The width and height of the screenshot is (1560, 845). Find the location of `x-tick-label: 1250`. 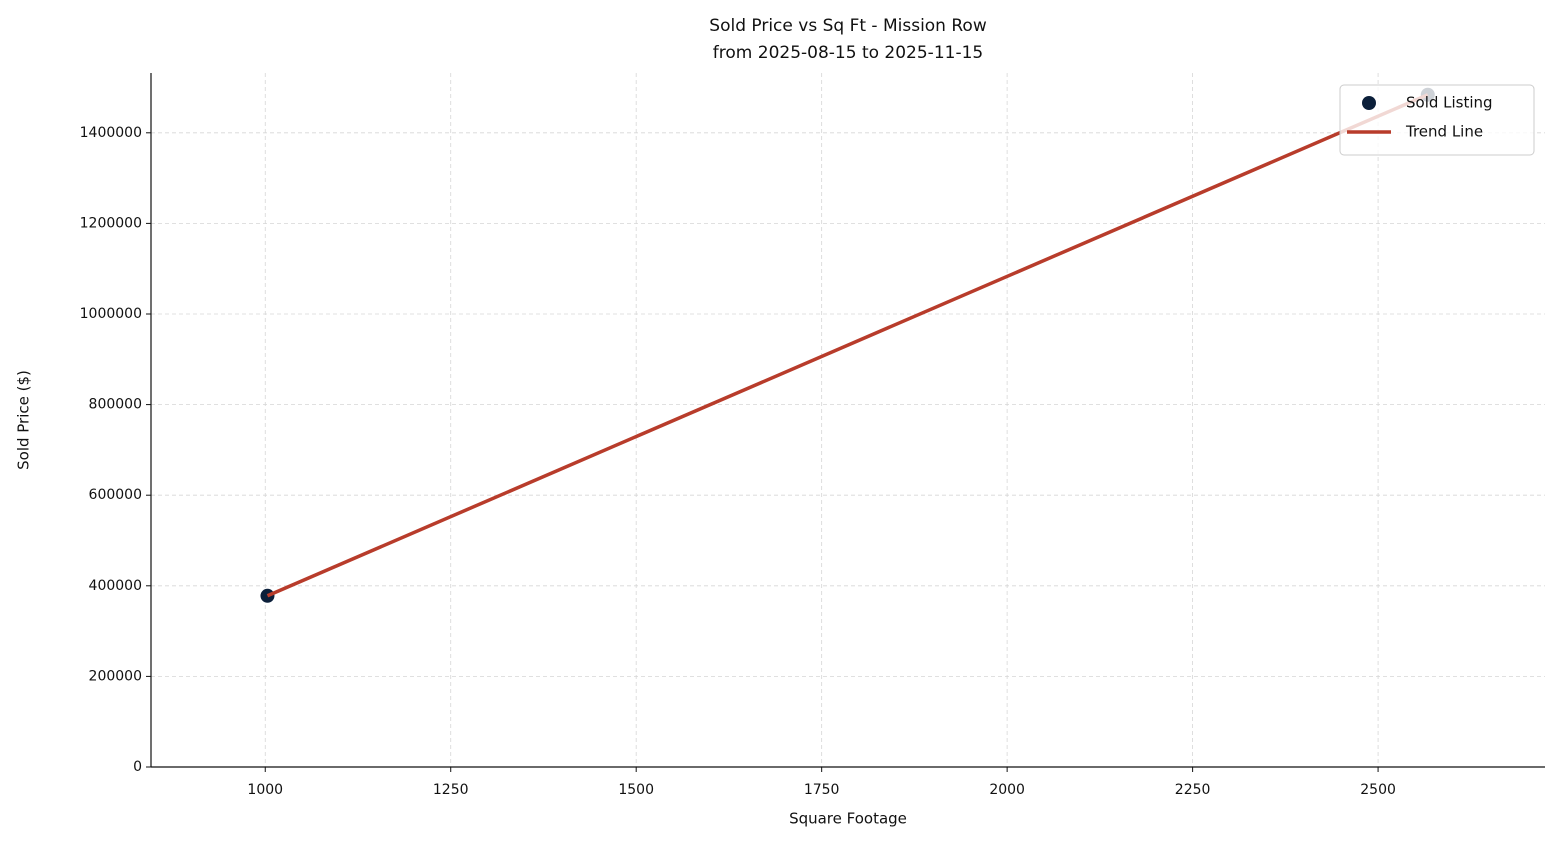

x-tick-label: 1250 is located at coordinates (451, 790).